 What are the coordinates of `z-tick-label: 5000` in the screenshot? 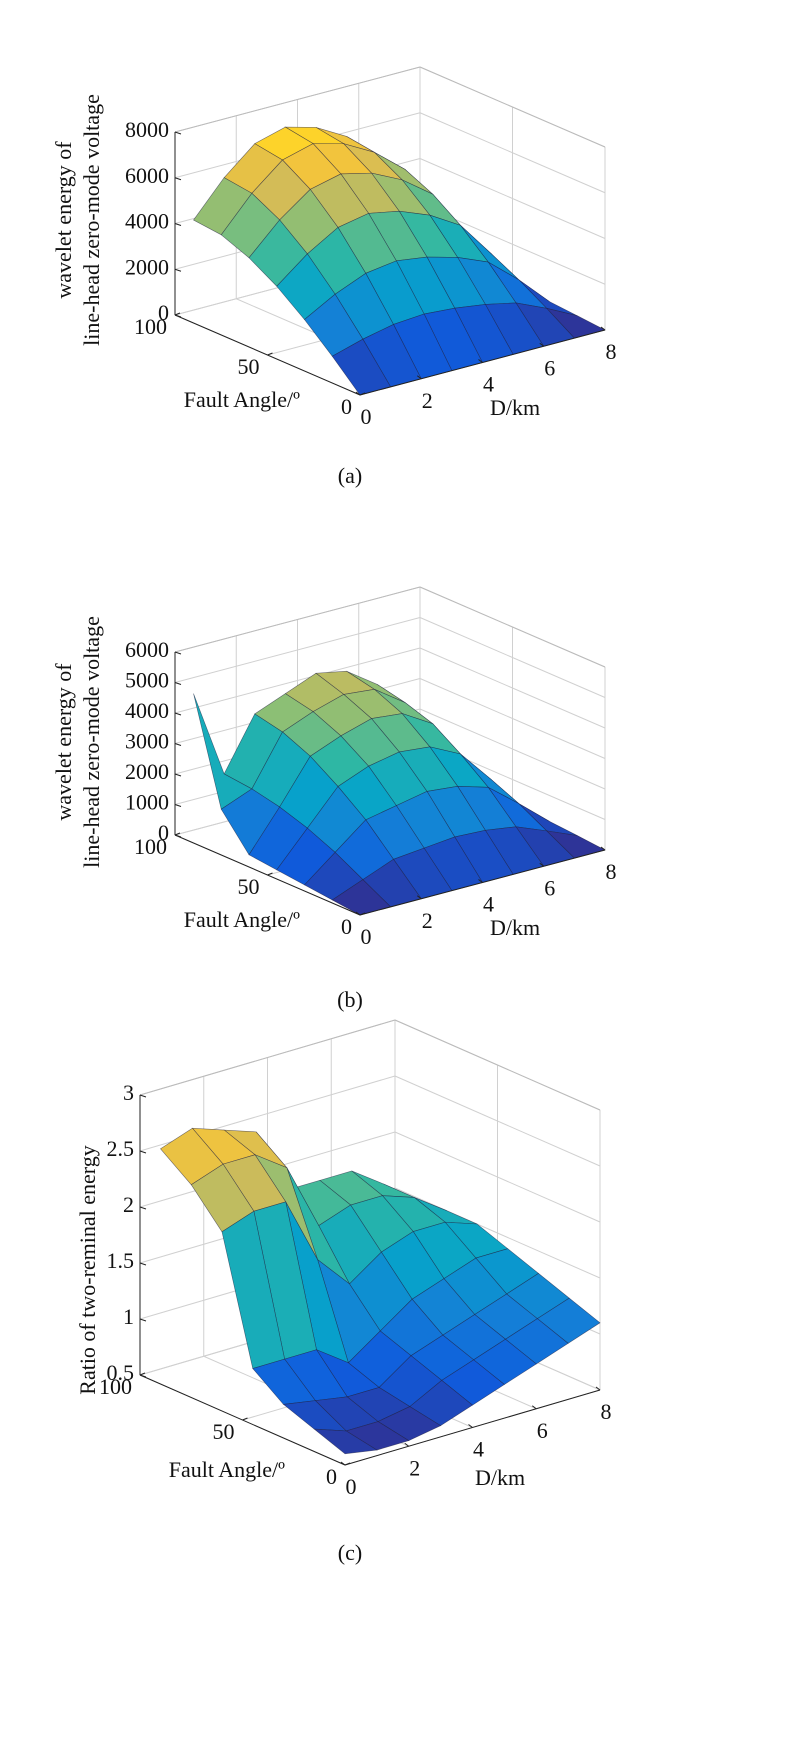 It's located at (147, 680).